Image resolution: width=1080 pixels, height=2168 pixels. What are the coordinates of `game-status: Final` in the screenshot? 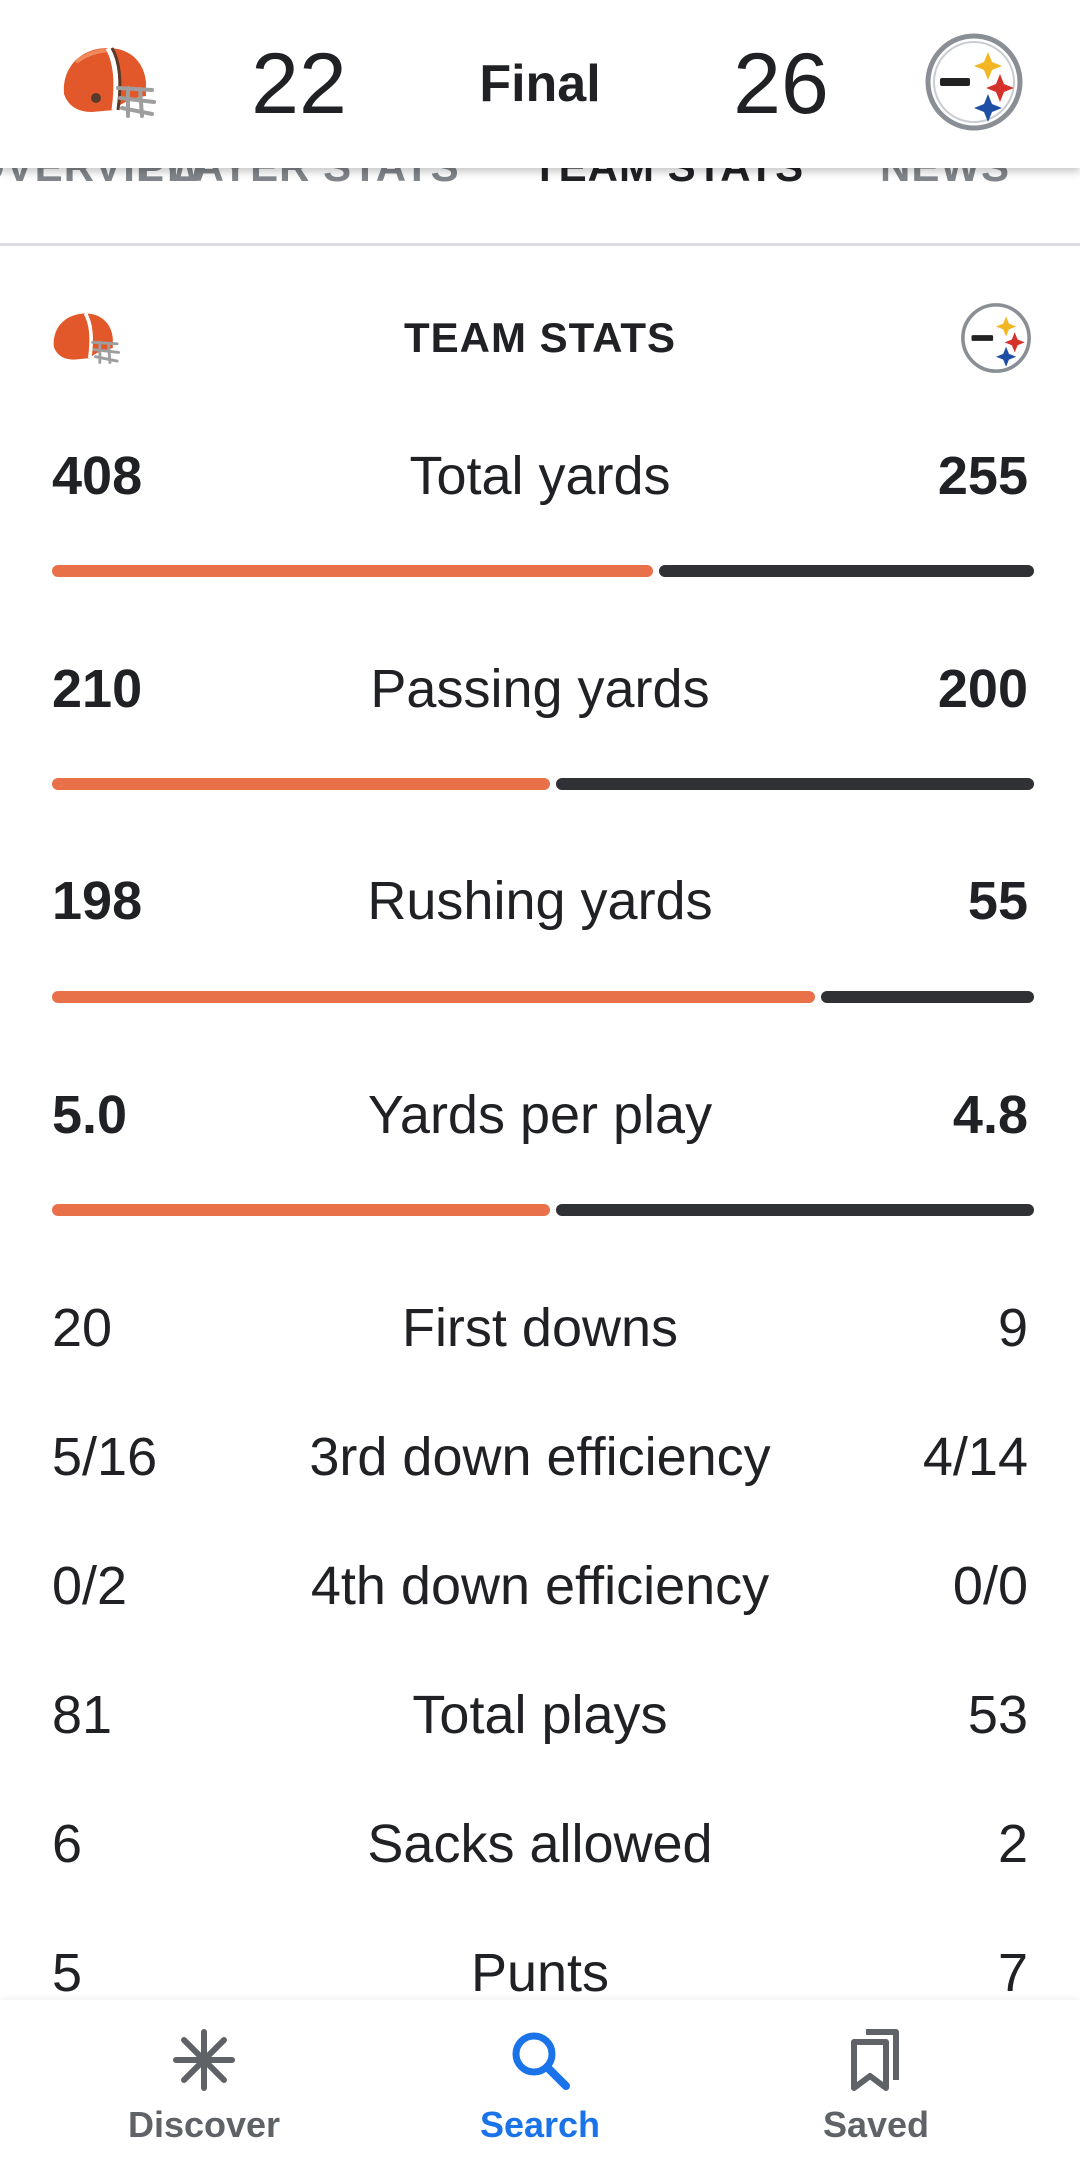 It's located at (540, 84).